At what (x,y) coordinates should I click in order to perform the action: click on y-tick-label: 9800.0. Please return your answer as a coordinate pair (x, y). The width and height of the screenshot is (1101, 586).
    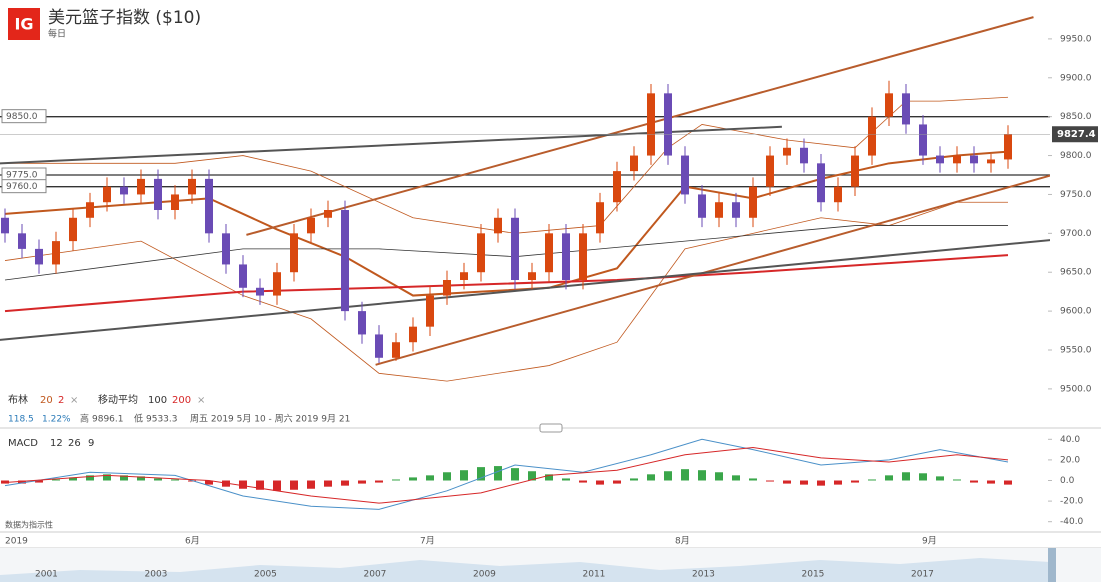
    Looking at the image, I should click on (1076, 156).